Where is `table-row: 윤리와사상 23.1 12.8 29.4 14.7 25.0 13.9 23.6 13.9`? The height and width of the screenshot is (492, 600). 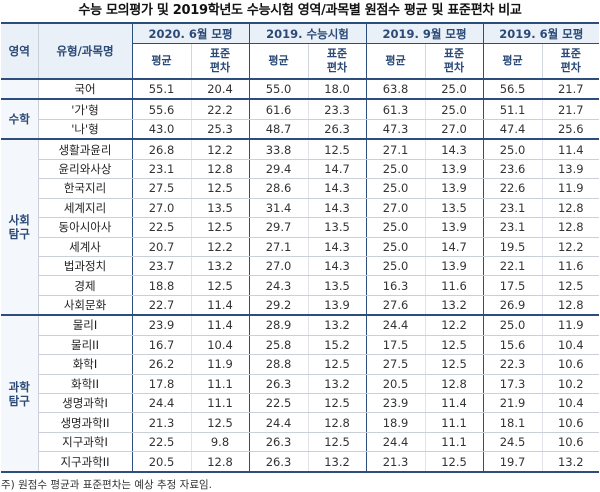
table-row: 윤리와사상 23.1 12.8 29.4 14.7 25.0 13.9 23.6 13.9 is located at coordinates (300, 169).